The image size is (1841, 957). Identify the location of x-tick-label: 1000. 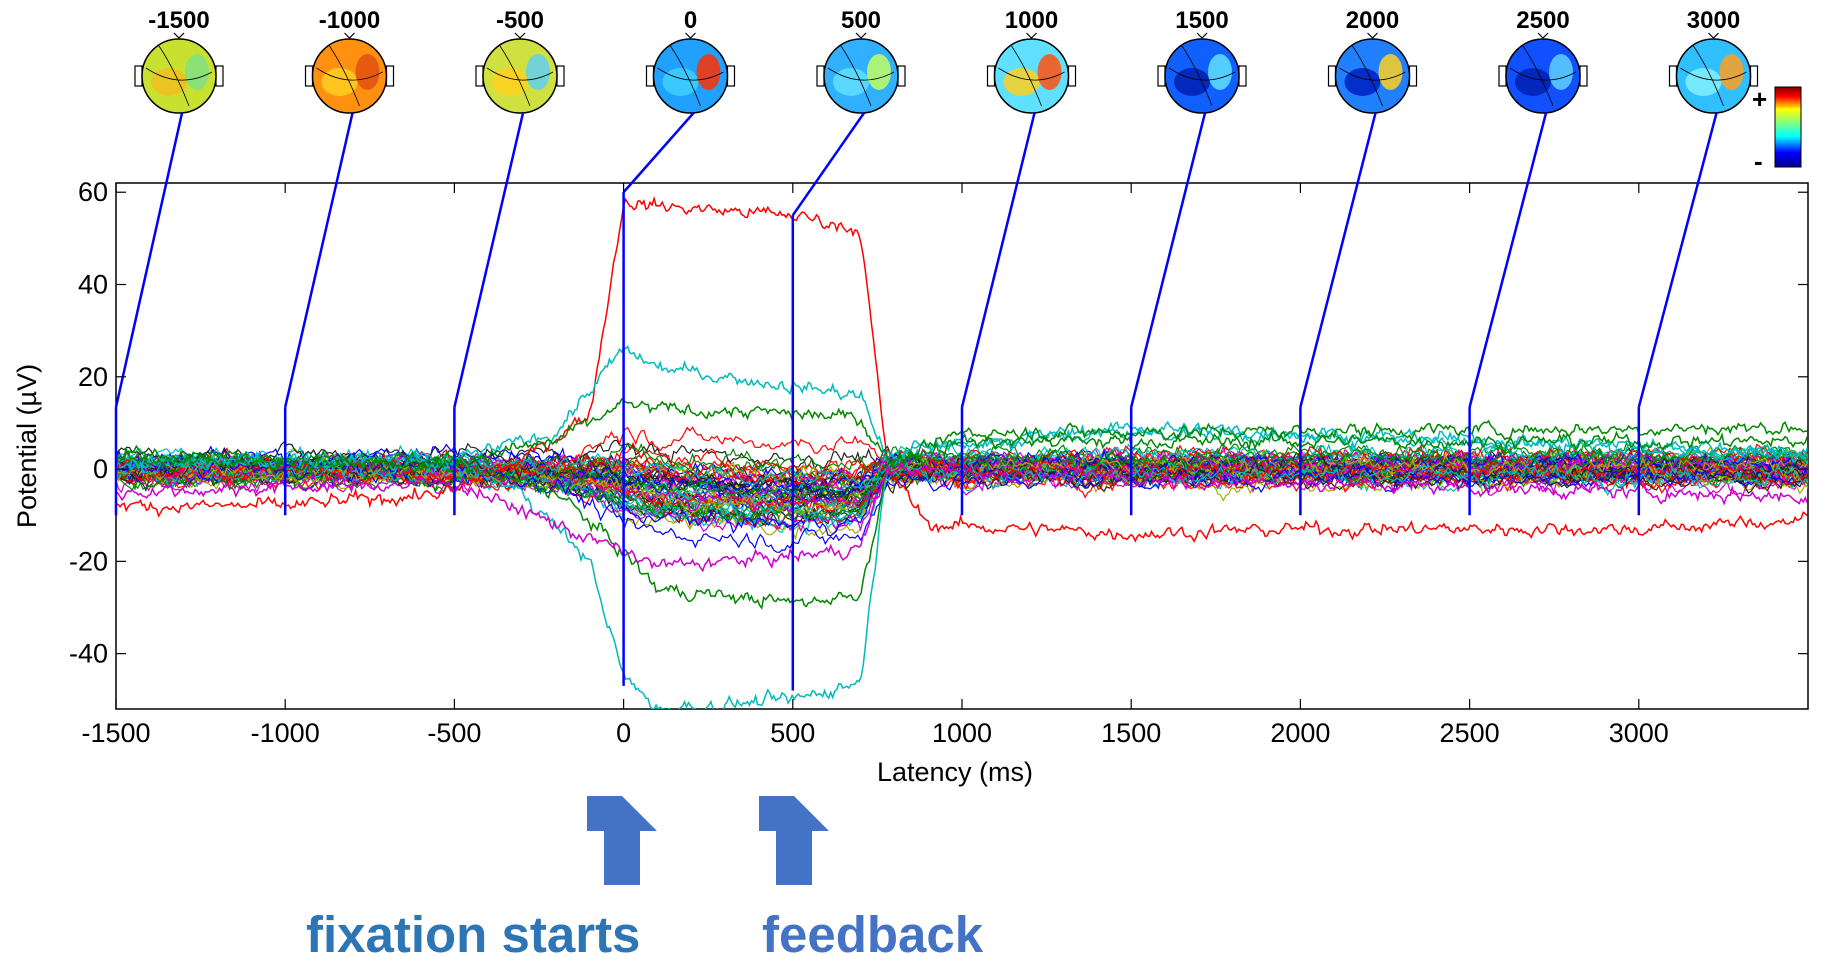
(962, 733).